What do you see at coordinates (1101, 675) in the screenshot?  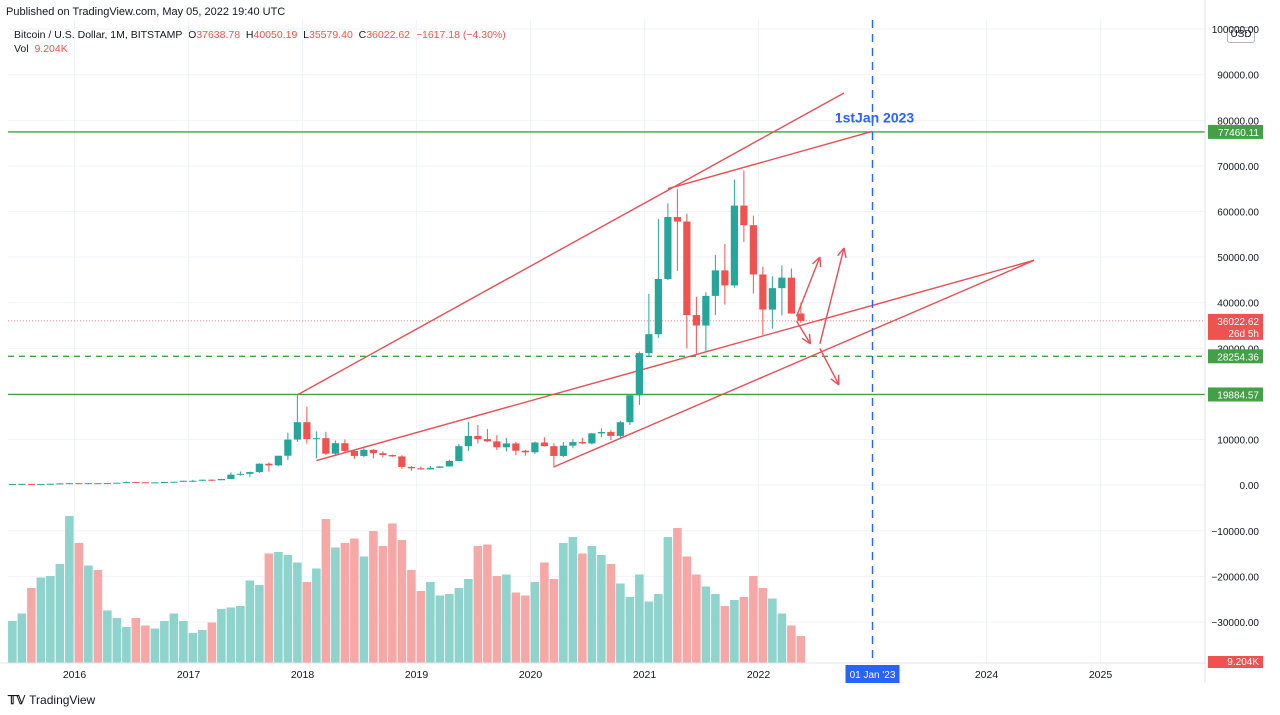 I see `time-tick-label: 2025` at bounding box center [1101, 675].